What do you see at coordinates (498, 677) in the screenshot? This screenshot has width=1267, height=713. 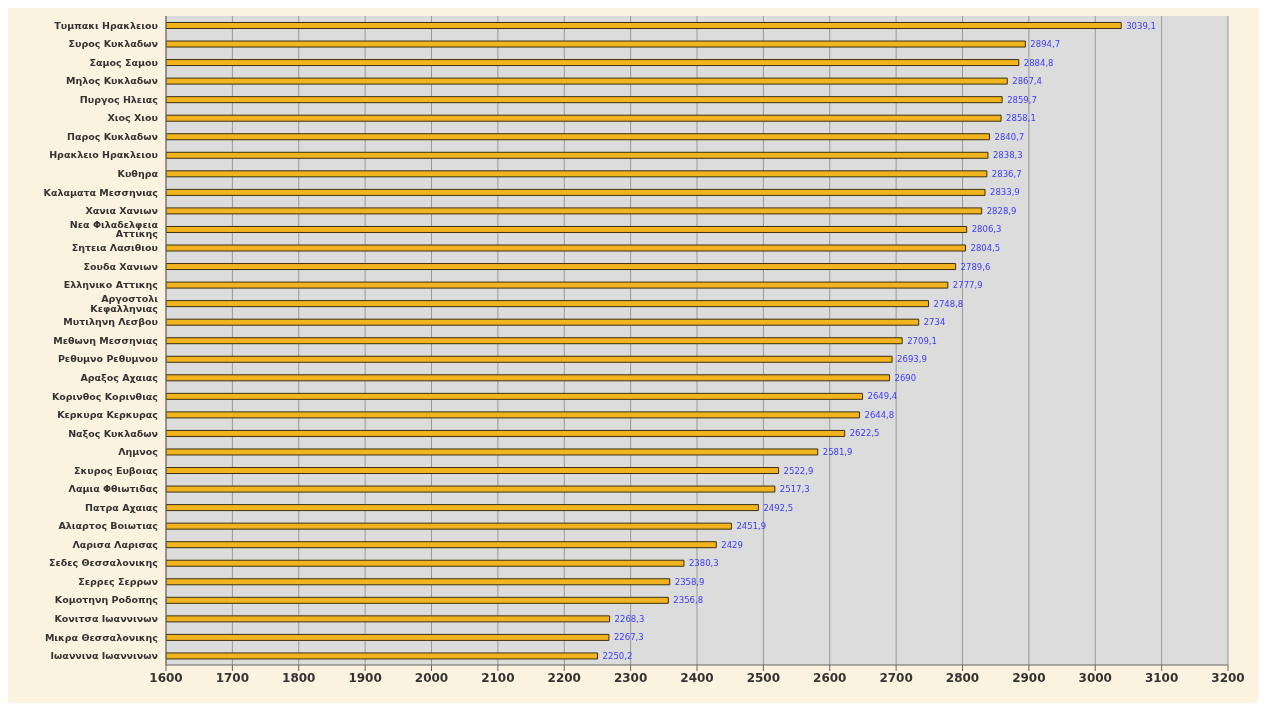 I see `x-tick-label: 2100` at bounding box center [498, 677].